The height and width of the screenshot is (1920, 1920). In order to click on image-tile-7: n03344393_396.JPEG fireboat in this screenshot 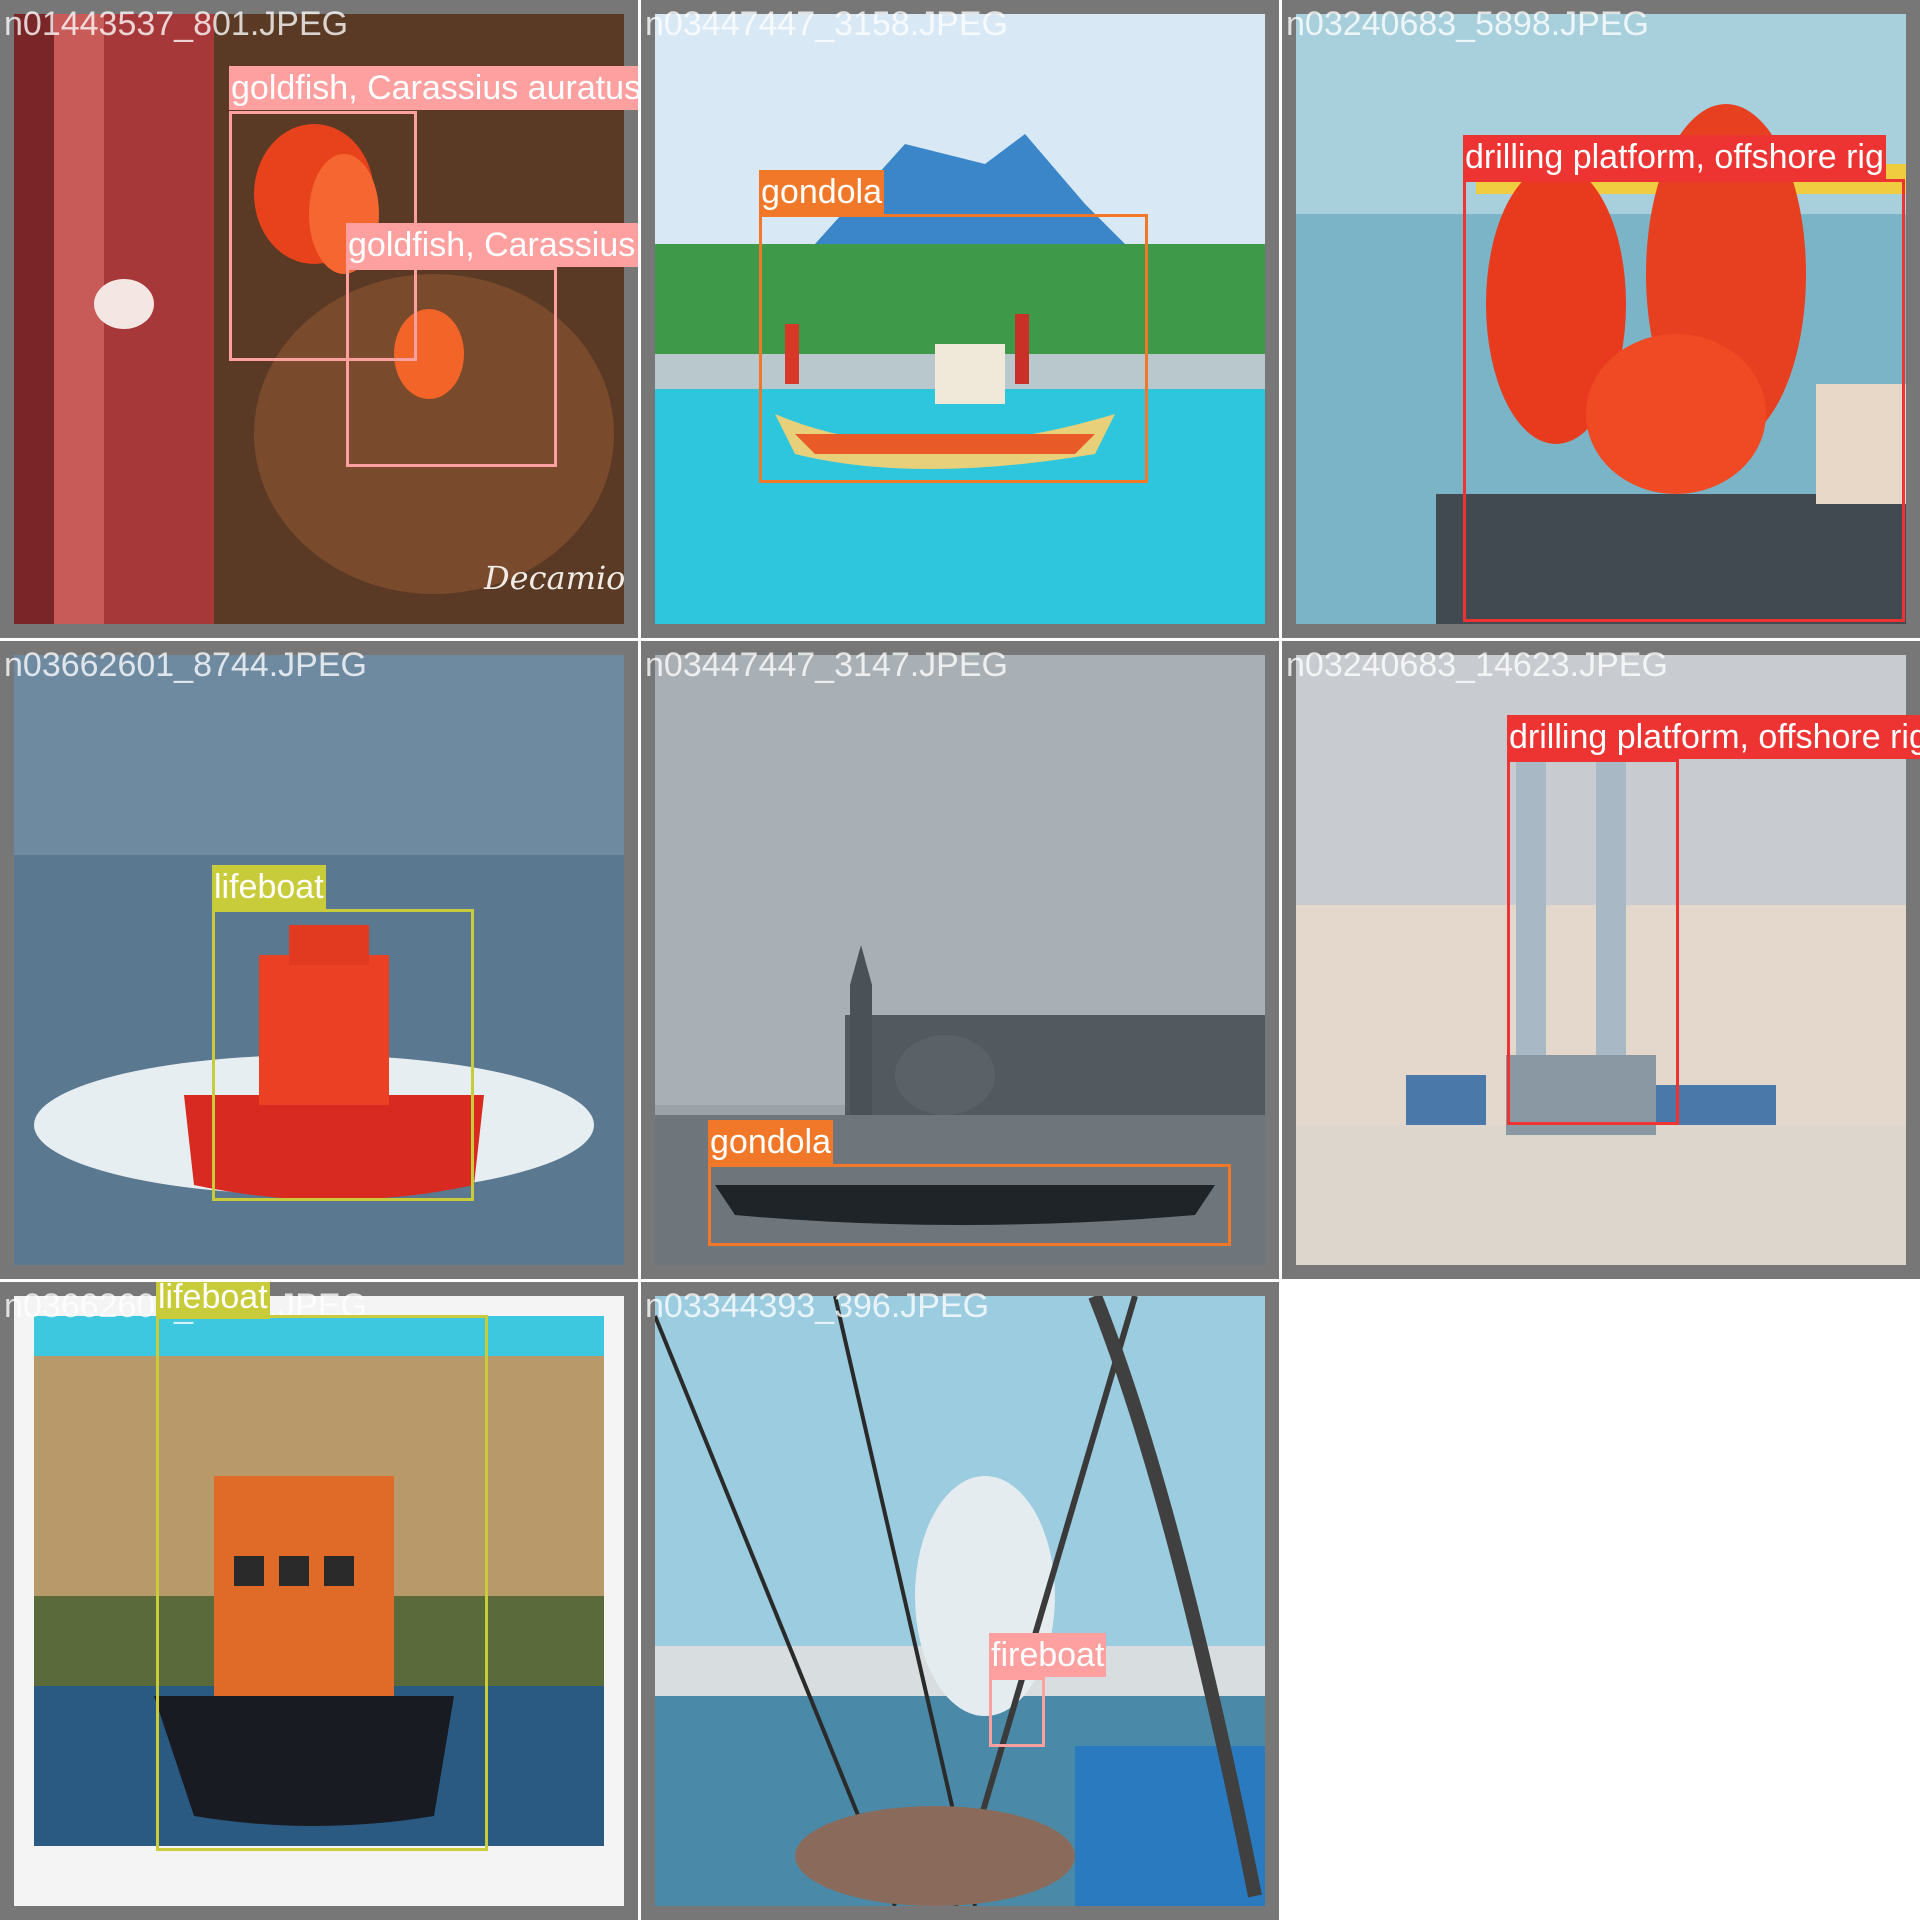, I will do `click(960, 1601)`.